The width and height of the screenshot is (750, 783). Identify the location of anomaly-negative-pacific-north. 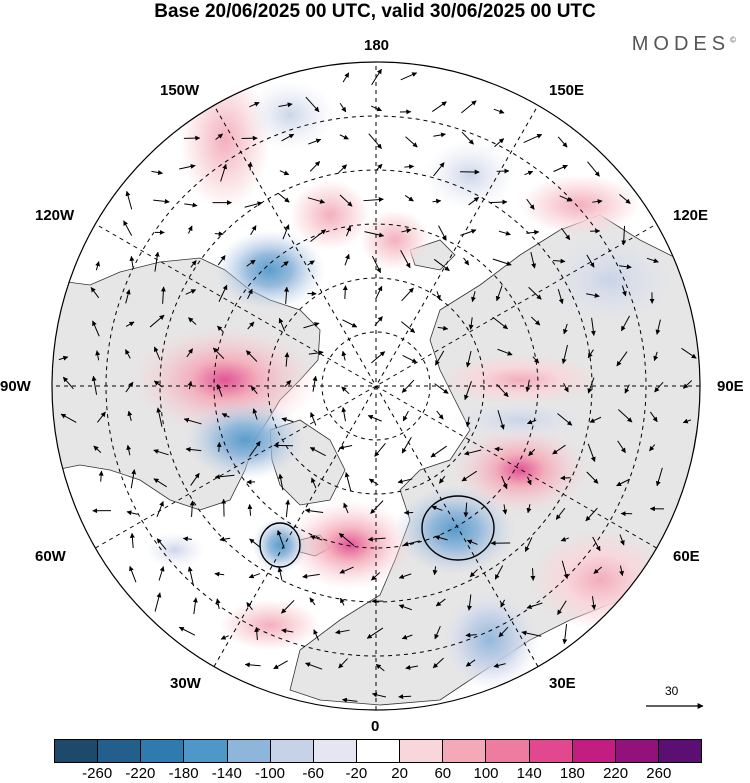
(290, 115).